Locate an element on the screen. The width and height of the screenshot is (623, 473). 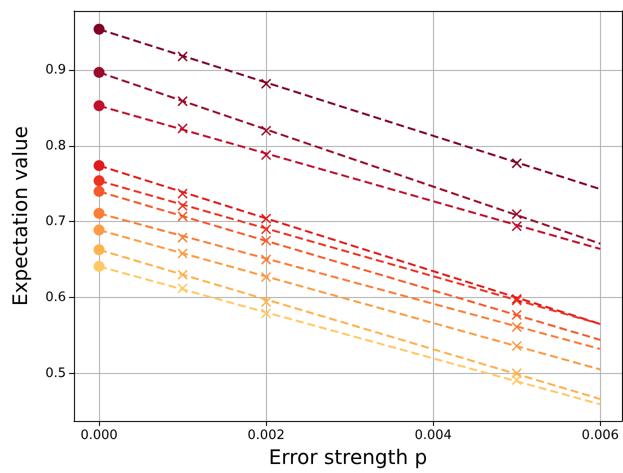
x-tick-label: 0.000 is located at coordinates (99, 435).